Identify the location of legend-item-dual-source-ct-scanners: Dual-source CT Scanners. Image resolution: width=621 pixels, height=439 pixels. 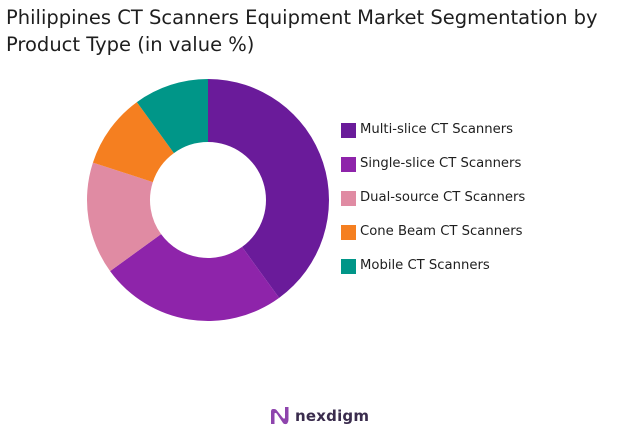
(433, 198).